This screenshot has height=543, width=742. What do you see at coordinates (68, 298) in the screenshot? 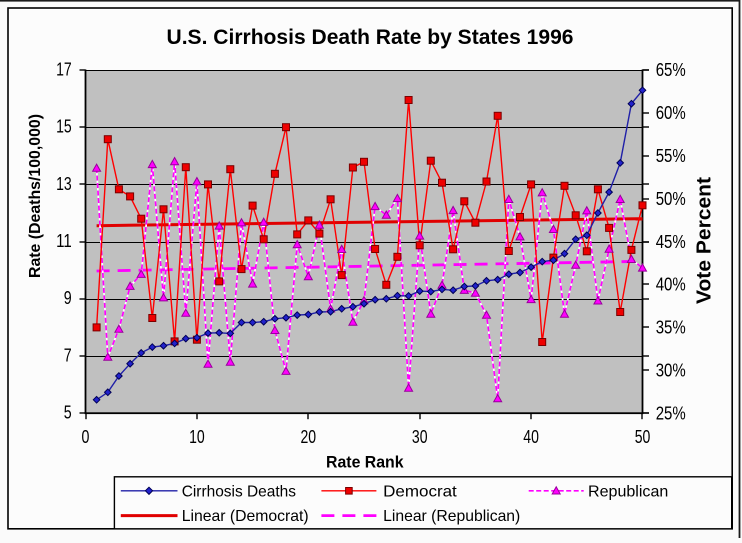
I see `svg-text: 9` at bounding box center [68, 298].